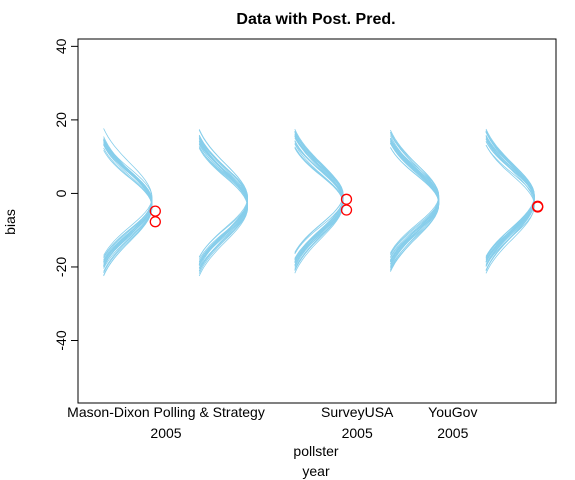 This screenshot has width=575, height=480. What do you see at coordinates (61, 267) in the screenshot?
I see `y-tick-label: -20` at bounding box center [61, 267].